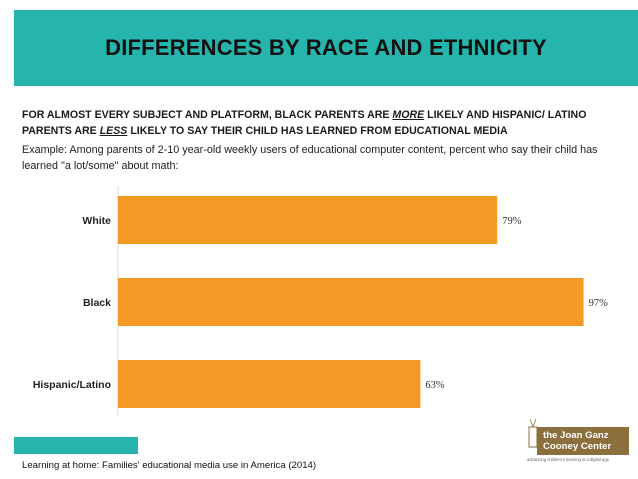 The image size is (638, 479). What do you see at coordinates (113, 131) in the screenshot?
I see `headline-less: LESS` at bounding box center [113, 131].